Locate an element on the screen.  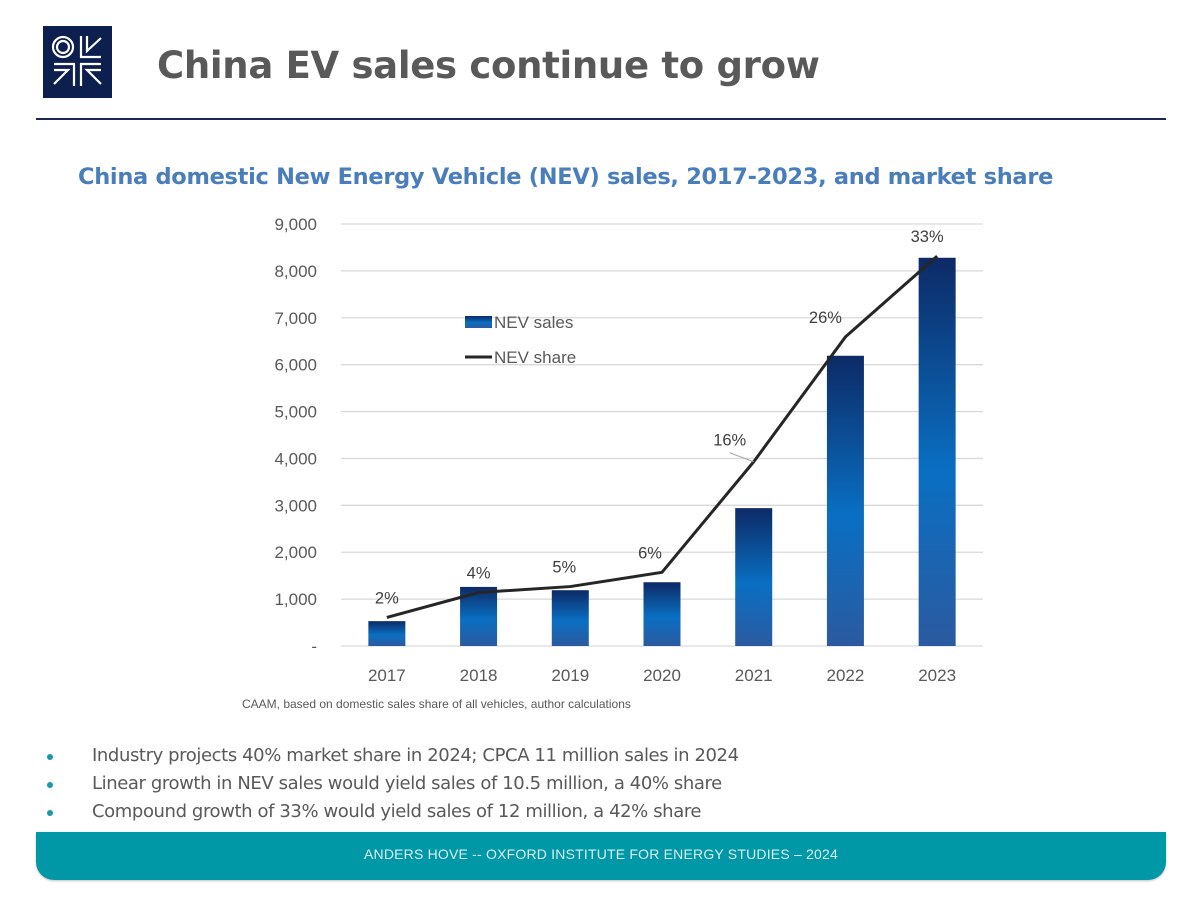
x-tick-label: 2018 is located at coordinates (479, 675).